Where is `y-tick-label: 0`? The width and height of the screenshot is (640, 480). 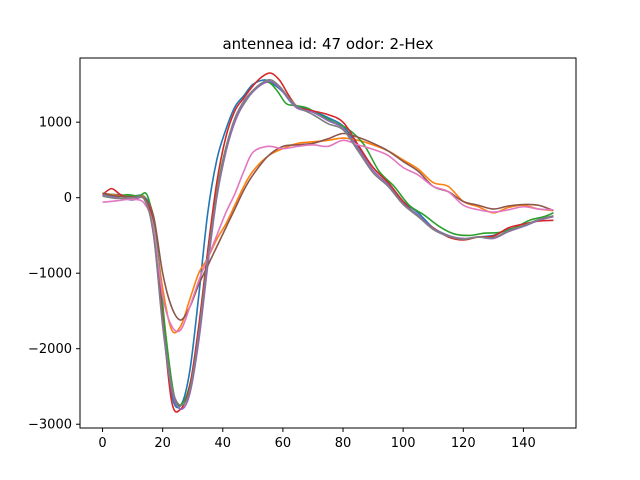 y-tick-label: 0 is located at coordinates (68, 198).